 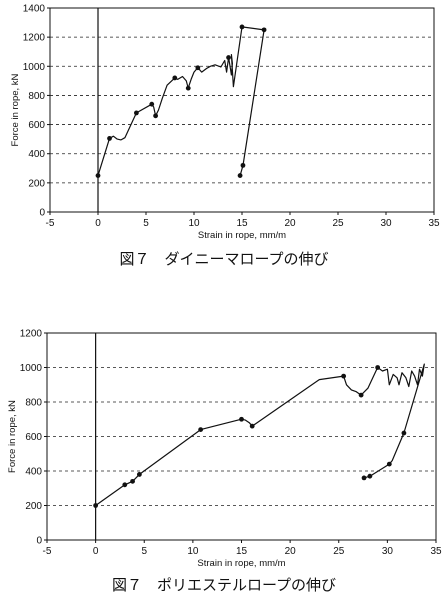 I want to click on series-line, so click(x=181, y=101).